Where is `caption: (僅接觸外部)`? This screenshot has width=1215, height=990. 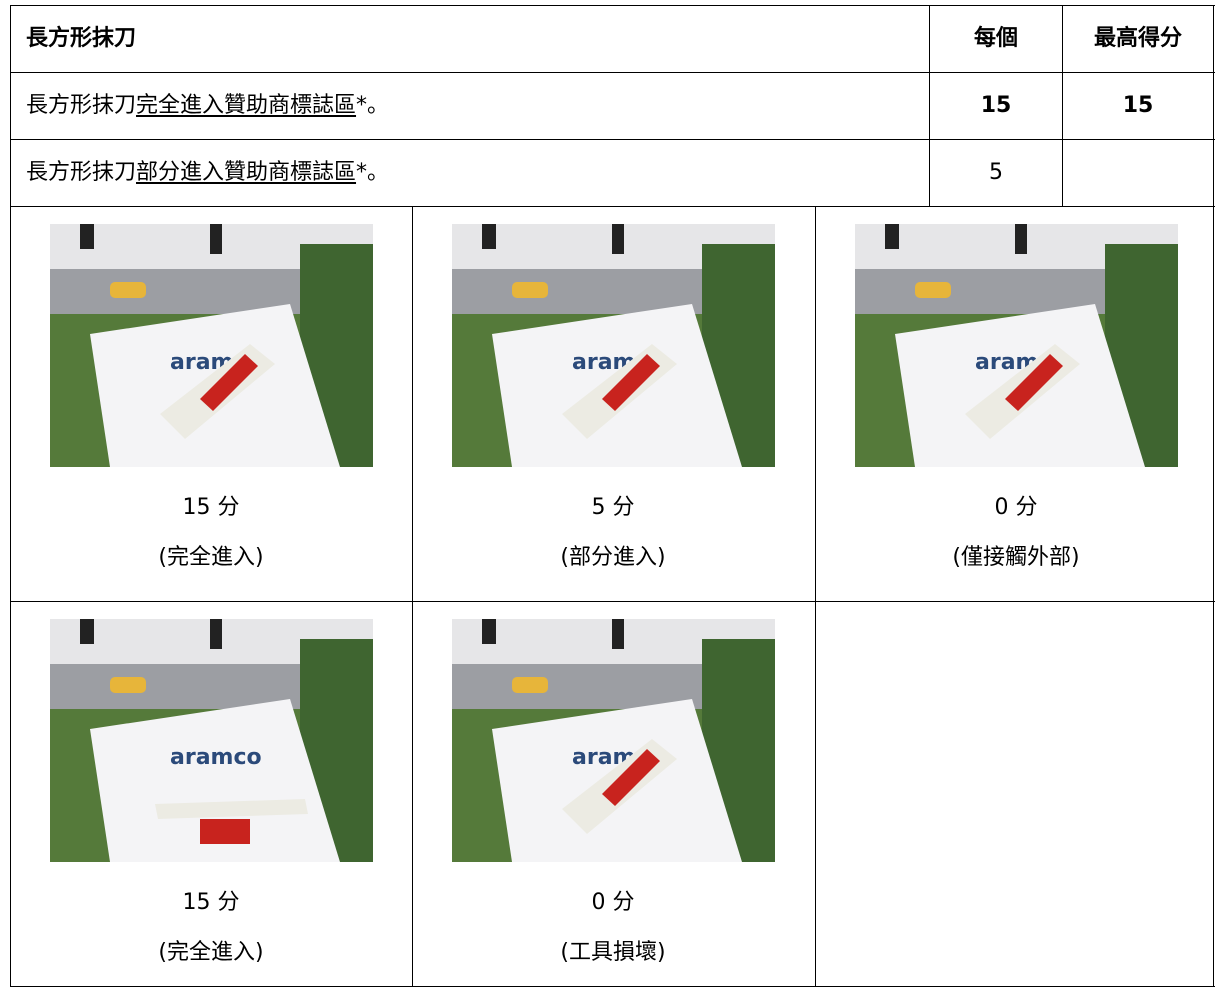
caption: (僅接觸外部) is located at coordinates (1016, 557).